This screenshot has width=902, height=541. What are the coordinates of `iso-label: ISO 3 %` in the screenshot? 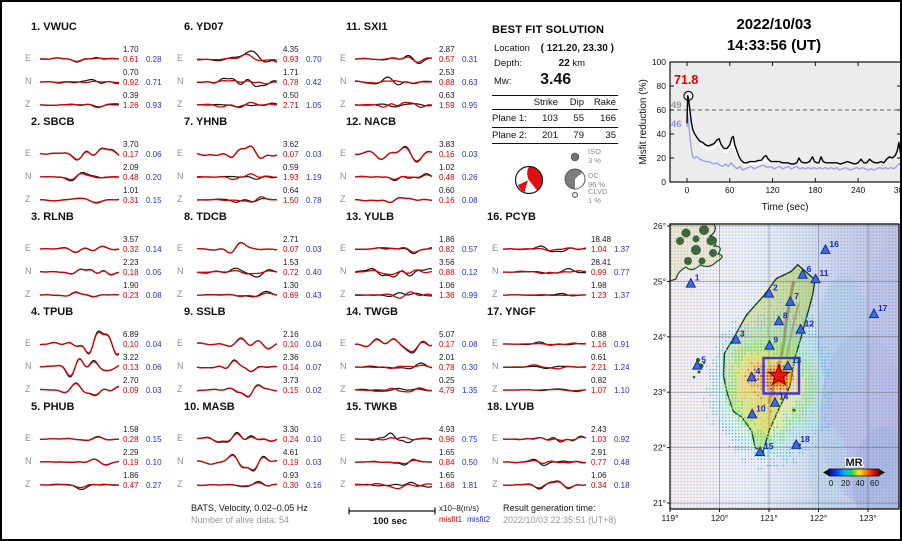 It's located at (594, 156).